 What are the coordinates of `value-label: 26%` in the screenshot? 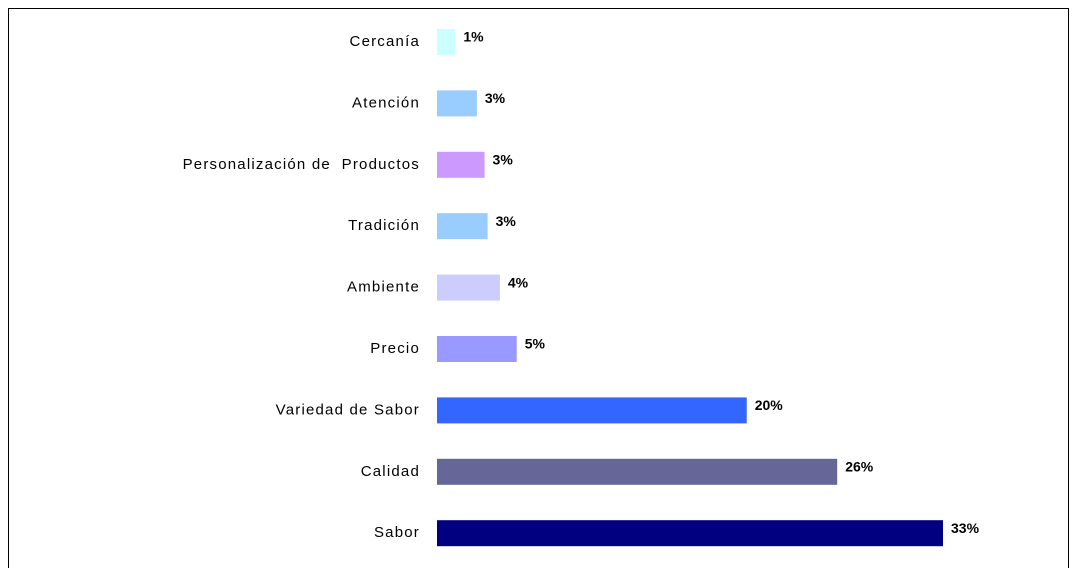 It's located at (859, 467).